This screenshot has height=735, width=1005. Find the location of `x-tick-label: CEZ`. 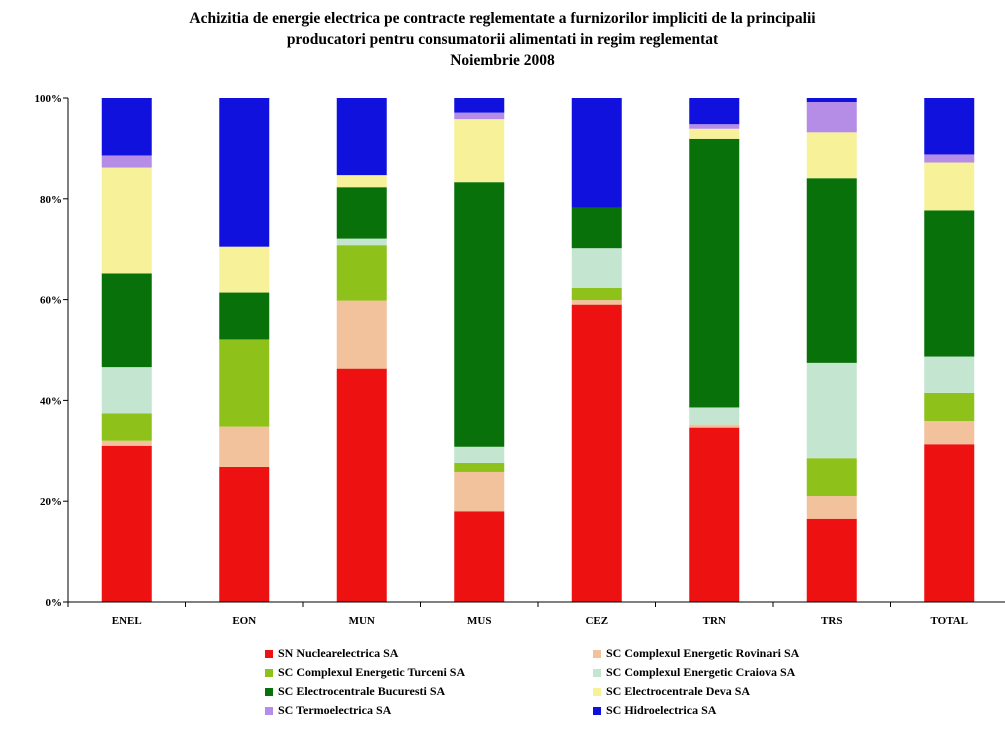

x-tick-label: CEZ is located at coordinates (596, 621).